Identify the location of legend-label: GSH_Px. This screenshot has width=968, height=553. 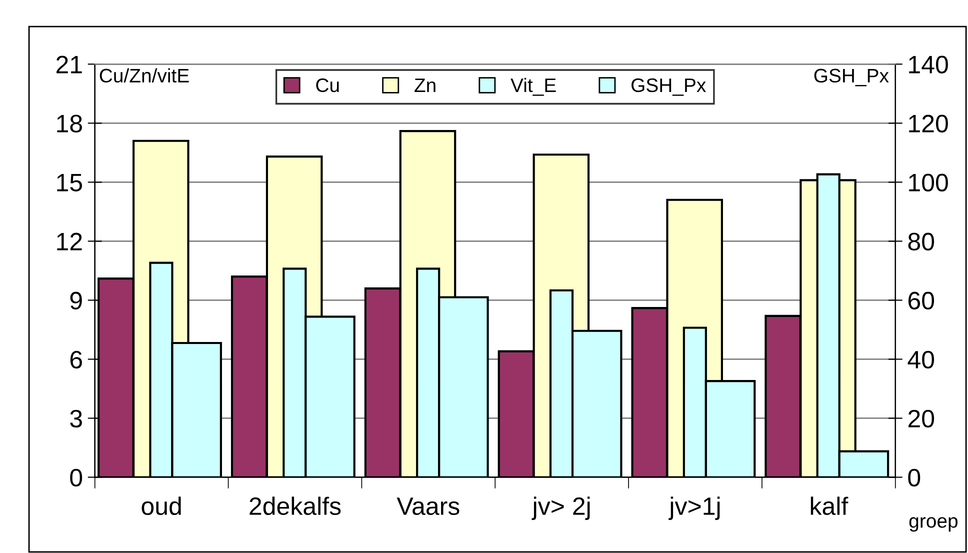
(669, 87).